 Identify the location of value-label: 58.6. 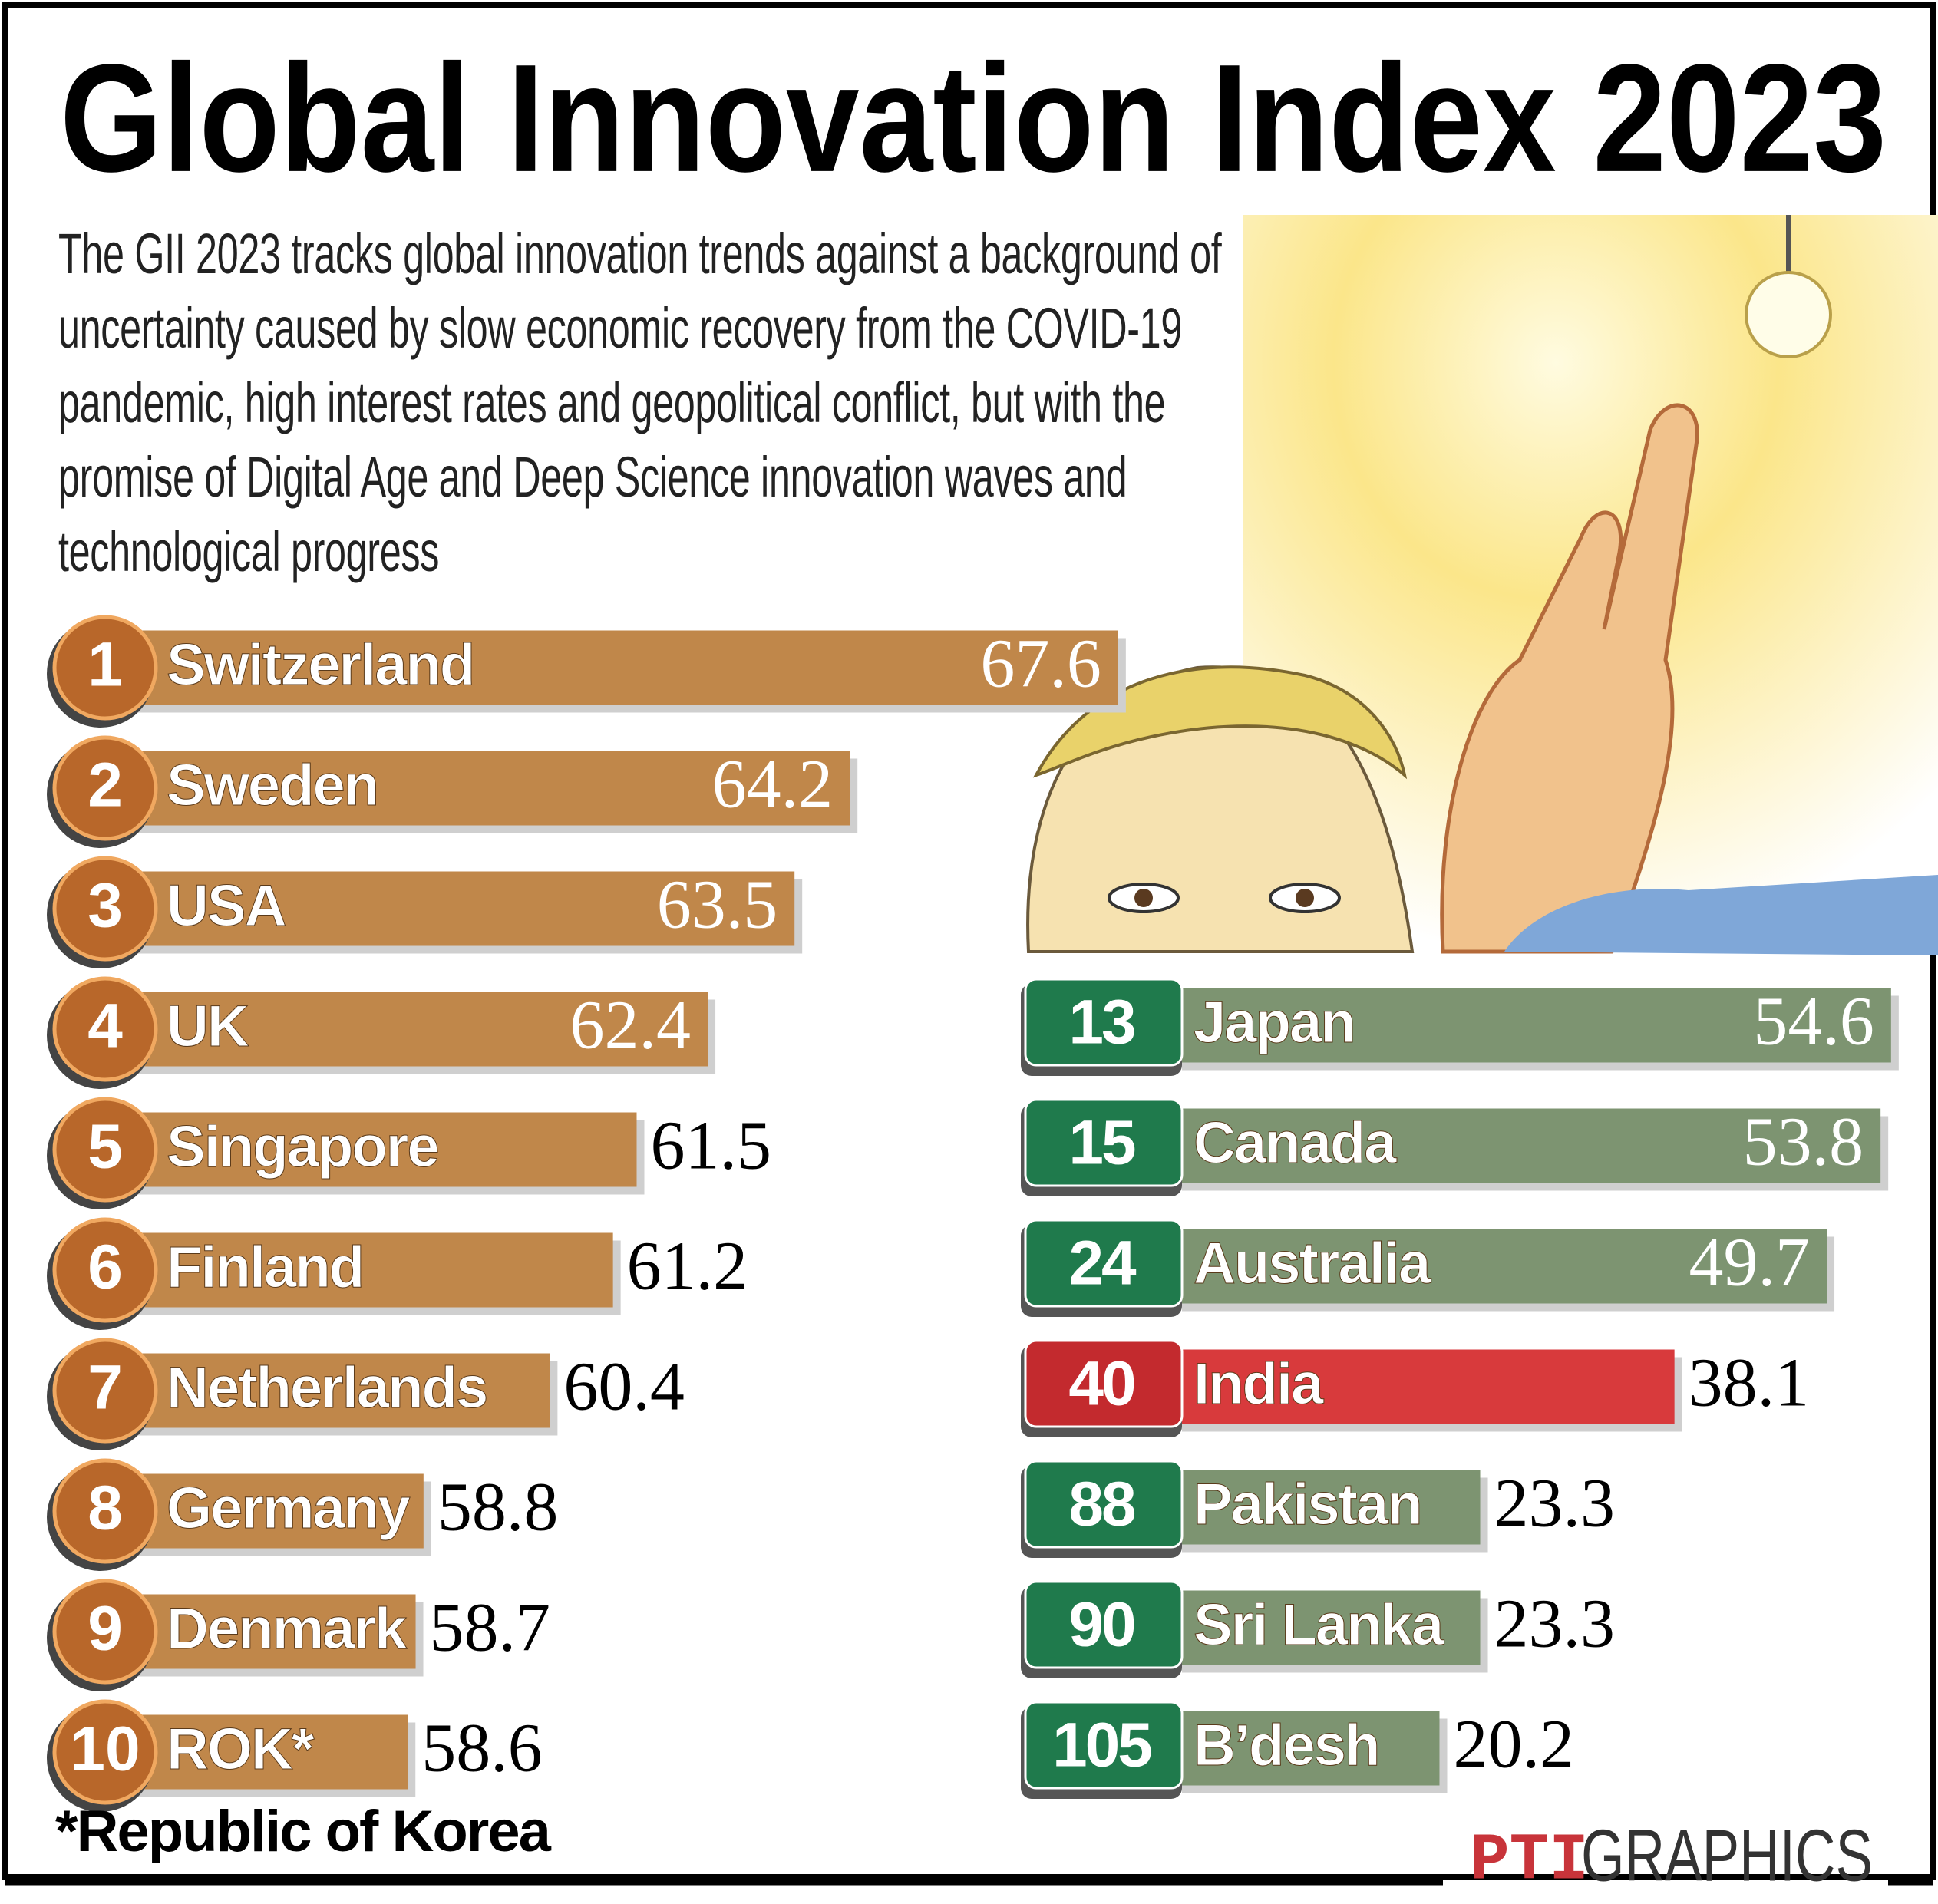
(482, 1749).